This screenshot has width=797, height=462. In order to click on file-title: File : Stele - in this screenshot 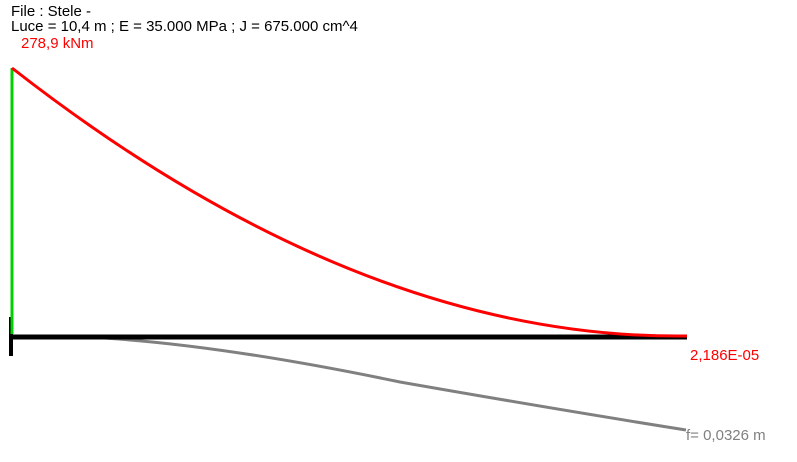, I will do `click(51, 11)`.